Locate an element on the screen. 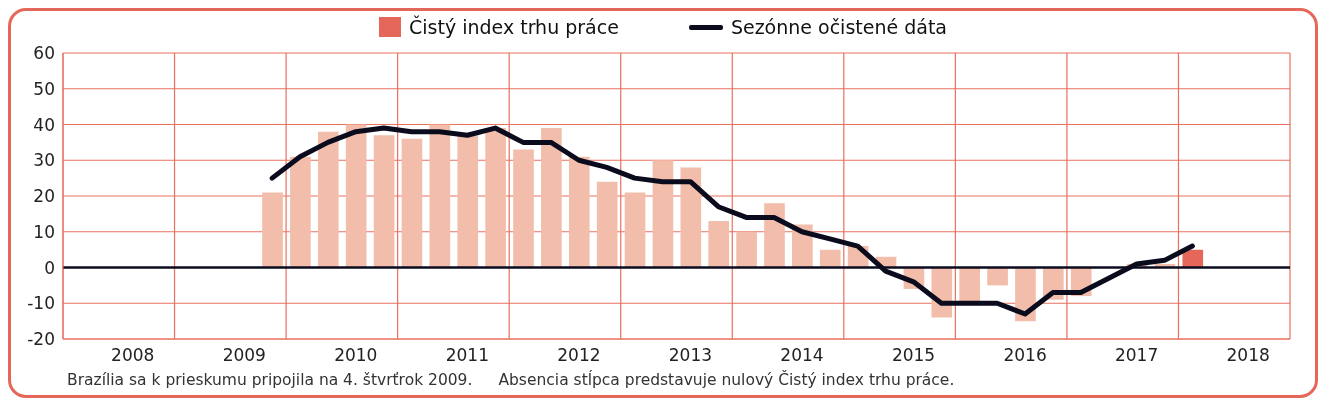 The width and height of the screenshot is (1333, 405). legend-label: Sezónne očistené dáta is located at coordinates (839, 27).